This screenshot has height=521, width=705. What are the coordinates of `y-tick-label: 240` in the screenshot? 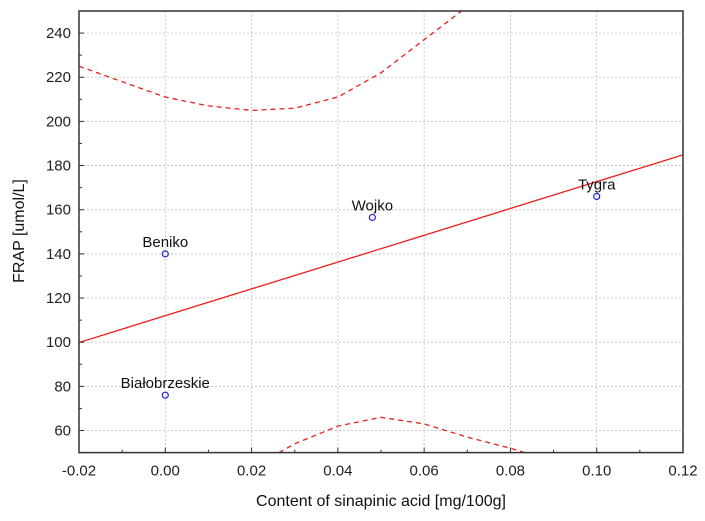 It's located at (58, 33).